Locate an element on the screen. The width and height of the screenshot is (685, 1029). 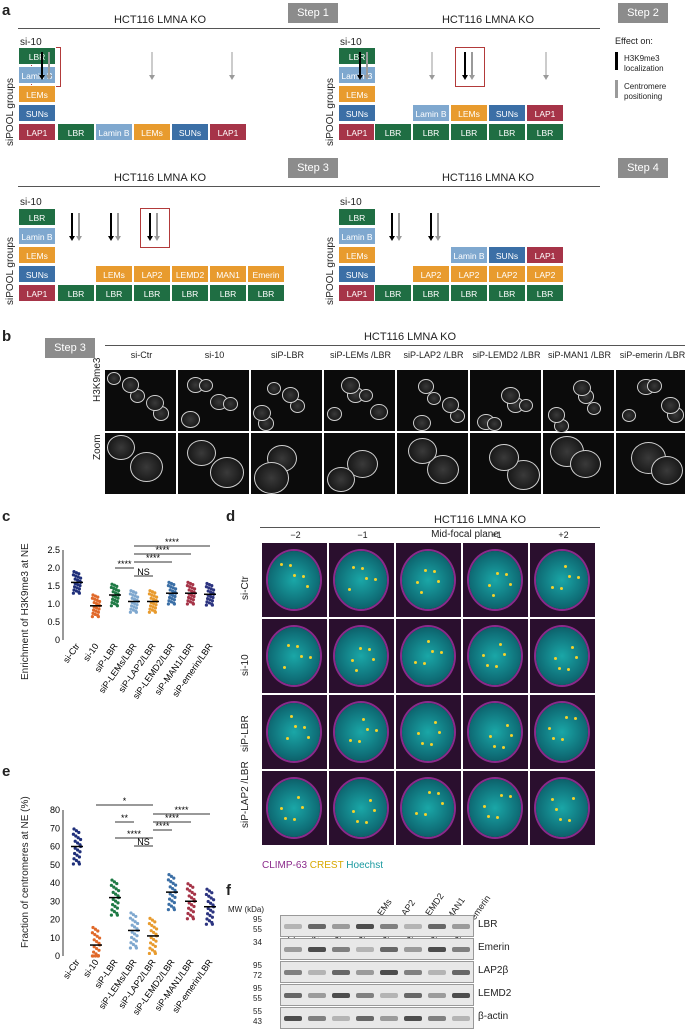
step2-stack-2: LEMs is located at coordinates (357, 94).